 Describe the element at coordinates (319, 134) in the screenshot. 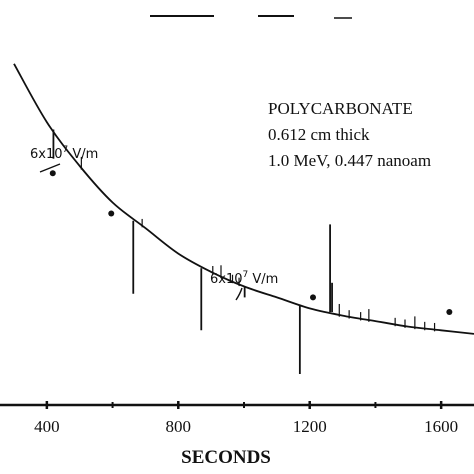

I see `info-line-thickness: 0.612 cm thick` at that location.